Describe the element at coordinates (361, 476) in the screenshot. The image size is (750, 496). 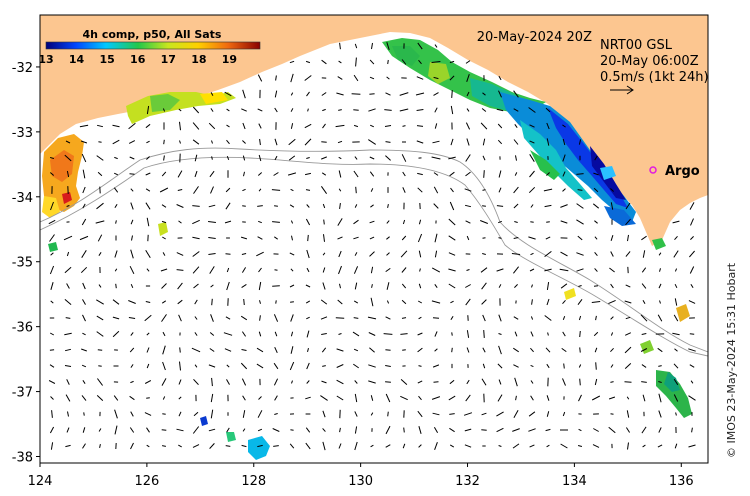
I see `x-axis: 124 126 128 130 132 134 136` at that location.